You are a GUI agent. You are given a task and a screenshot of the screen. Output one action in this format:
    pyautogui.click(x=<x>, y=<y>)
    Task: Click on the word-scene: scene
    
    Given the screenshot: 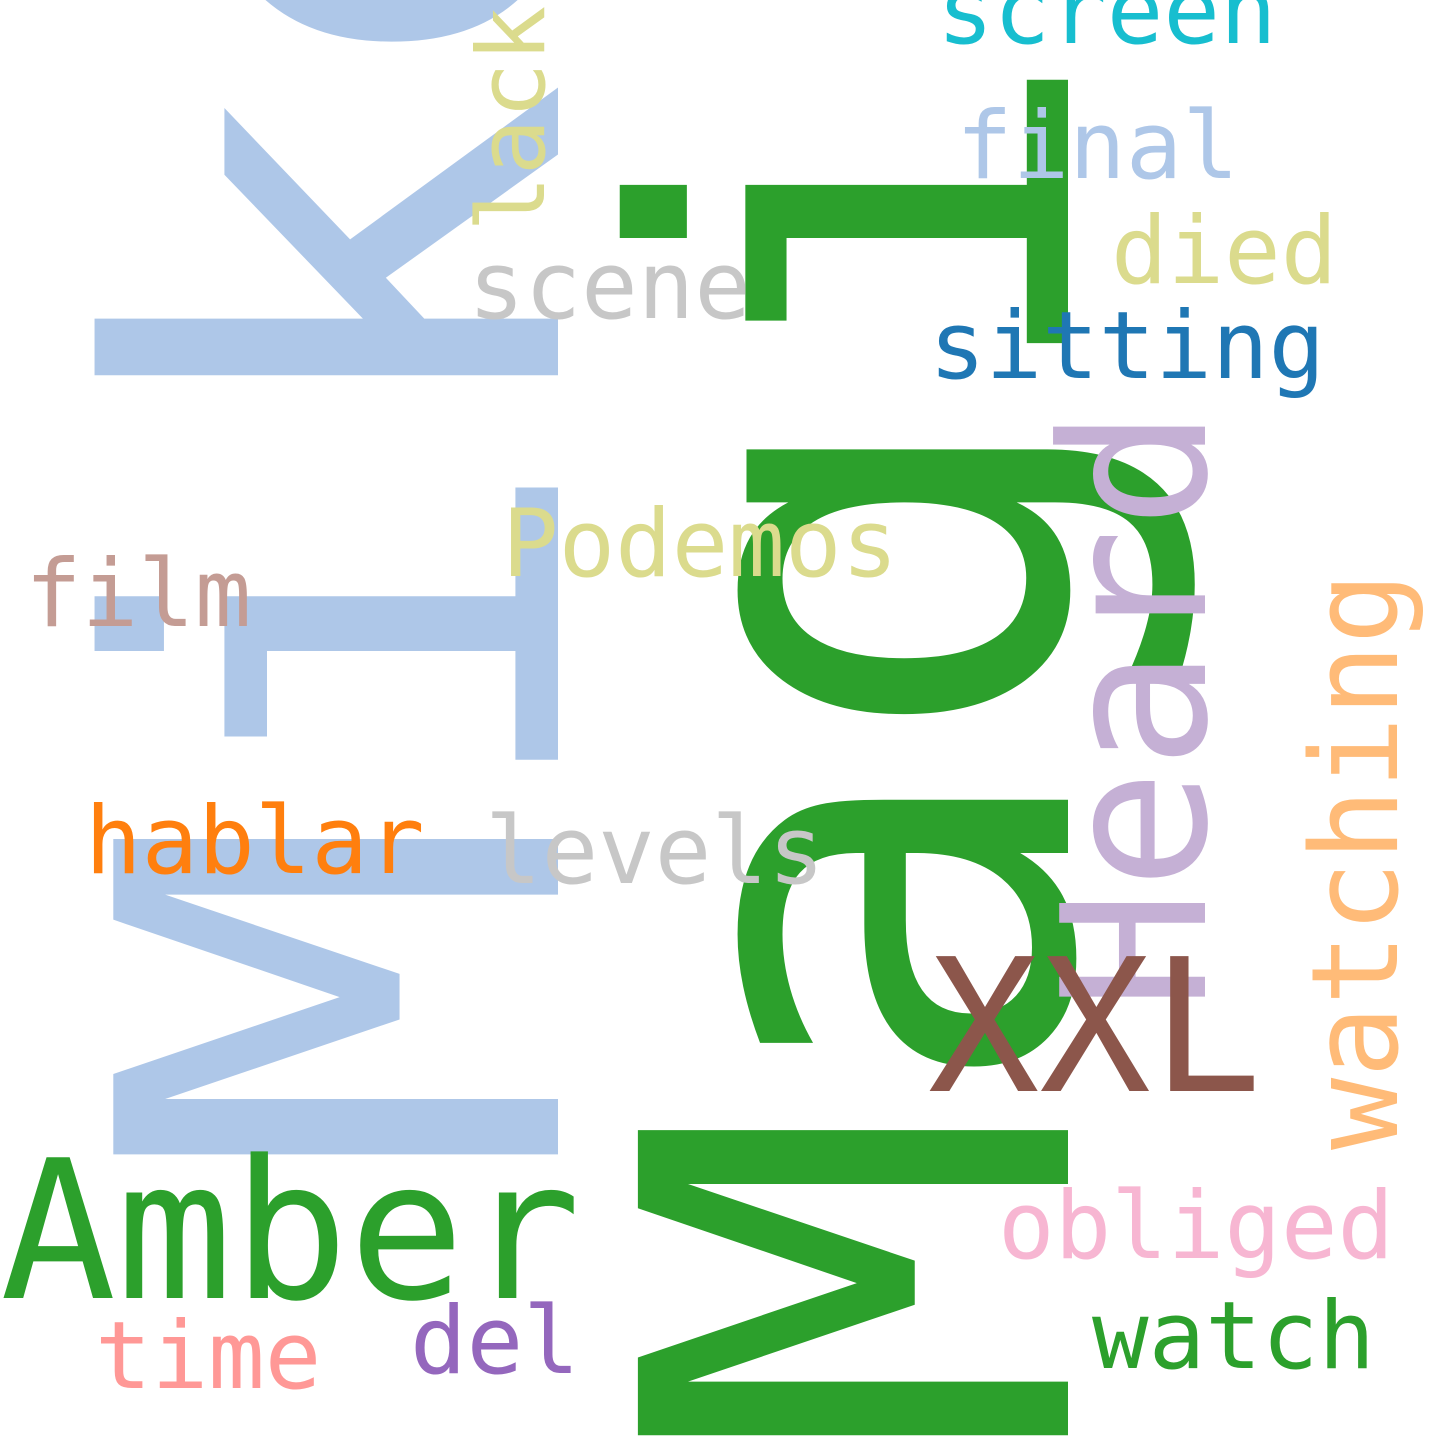 What is the action you would take?
    pyautogui.click(x=609, y=286)
    